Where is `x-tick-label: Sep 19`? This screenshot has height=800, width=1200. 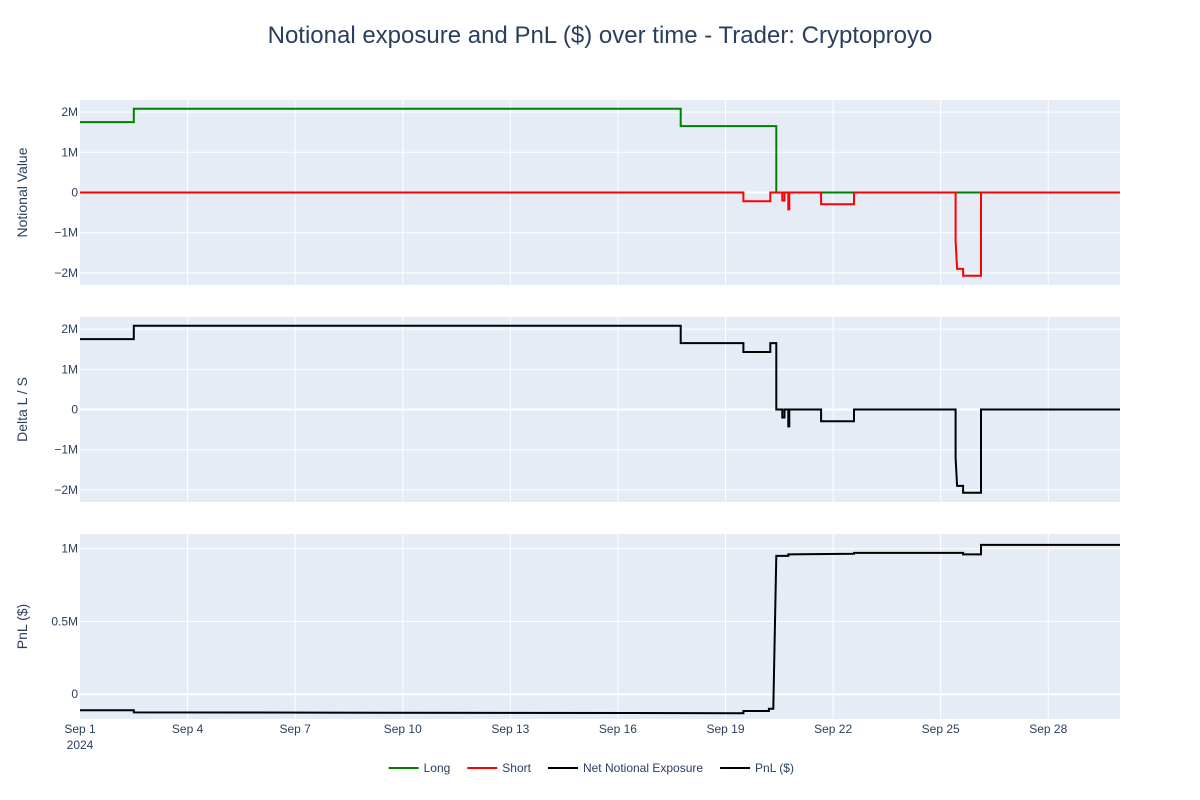
x-tick-label: Sep 19 is located at coordinates (725, 729).